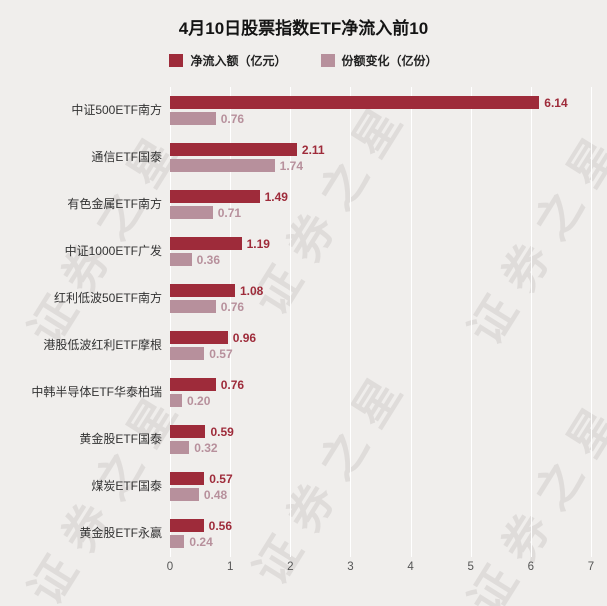 The height and width of the screenshot is (606, 607). I want to click on bar-group: 0.59 0.32, so click(380, 440).